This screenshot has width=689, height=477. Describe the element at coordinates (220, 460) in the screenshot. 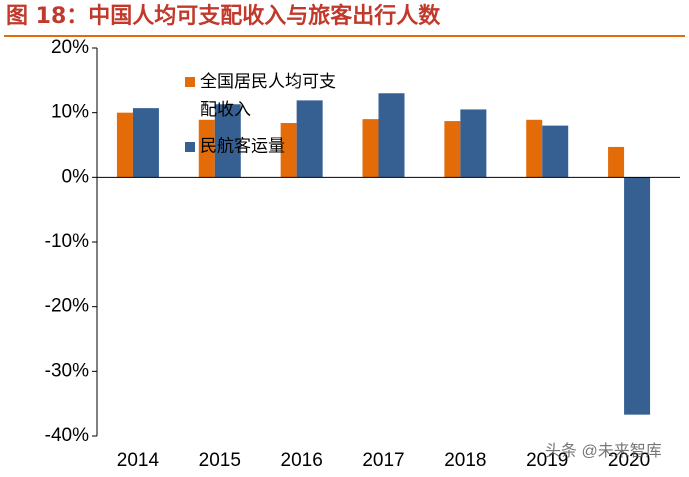

I see `x-tick-label: 2015` at that location.